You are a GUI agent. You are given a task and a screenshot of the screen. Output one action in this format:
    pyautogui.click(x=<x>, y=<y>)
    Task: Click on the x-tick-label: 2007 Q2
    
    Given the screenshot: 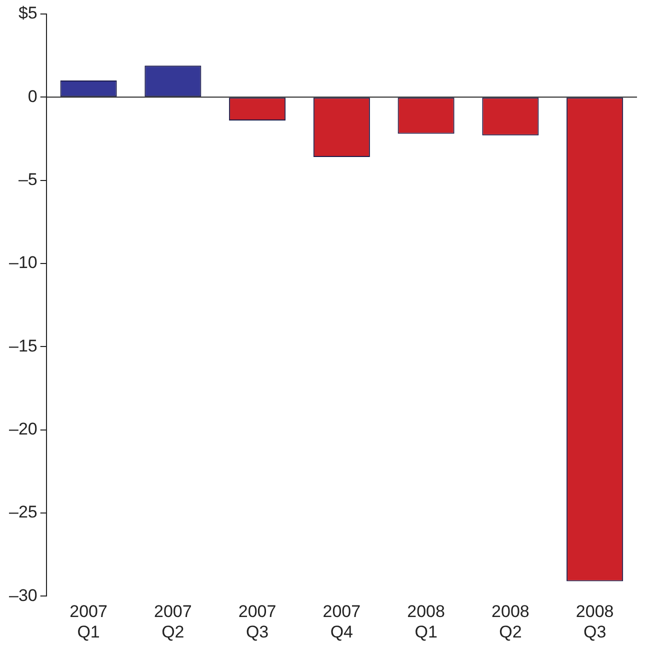 What is the action you would take?
    pyautogui.click(x=173, y=622)
    